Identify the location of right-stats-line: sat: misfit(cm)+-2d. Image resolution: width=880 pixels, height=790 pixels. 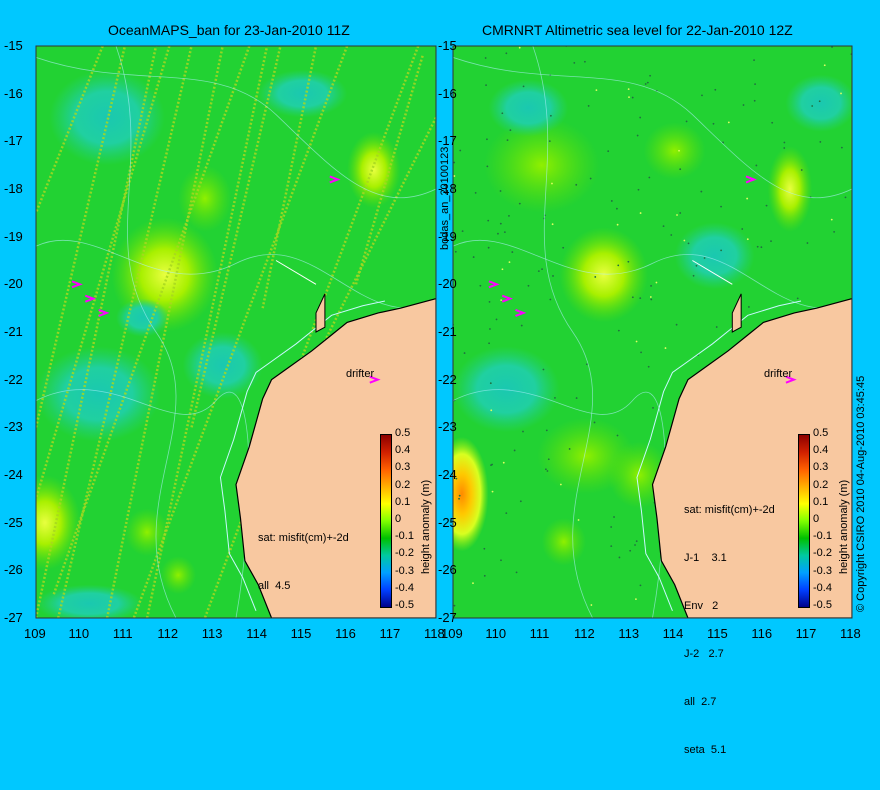
(729, 510).